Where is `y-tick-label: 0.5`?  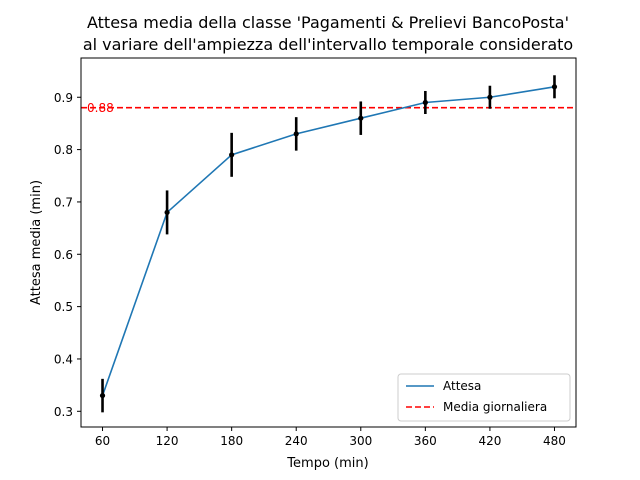
y-tick-label: 0.5 is located at coordinates (63, 307).